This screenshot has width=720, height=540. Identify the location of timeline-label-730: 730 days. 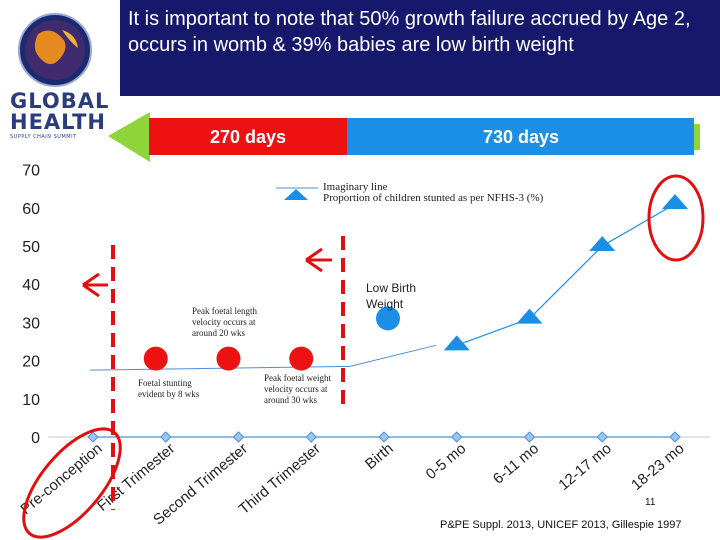
(521, 137).